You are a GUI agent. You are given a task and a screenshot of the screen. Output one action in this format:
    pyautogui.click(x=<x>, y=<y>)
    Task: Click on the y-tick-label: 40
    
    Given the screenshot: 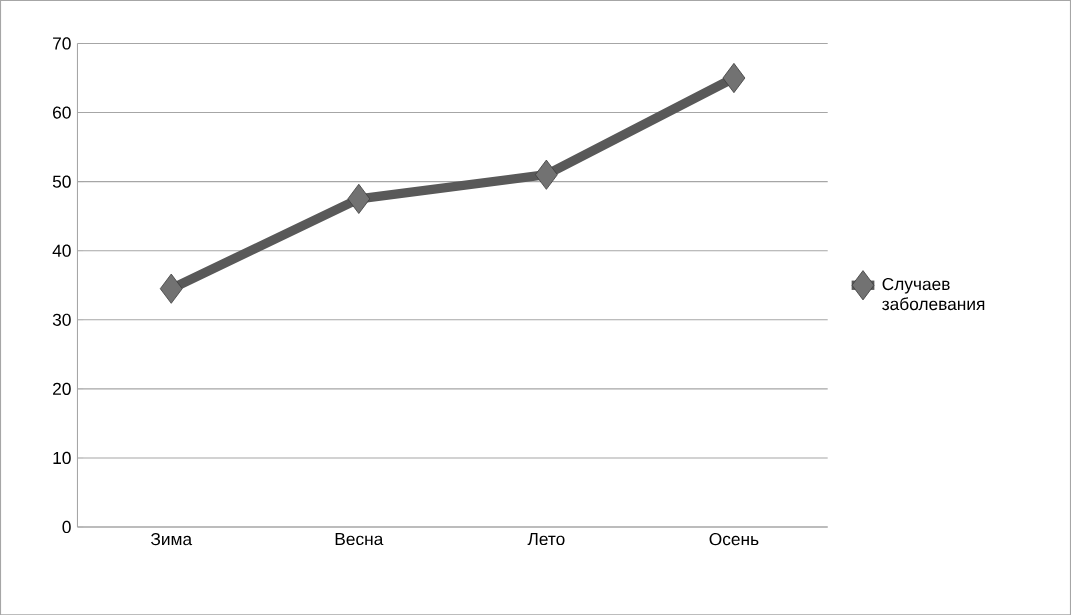 What is the action you would take?
    pyautogui.click(x=61, y=250)
    